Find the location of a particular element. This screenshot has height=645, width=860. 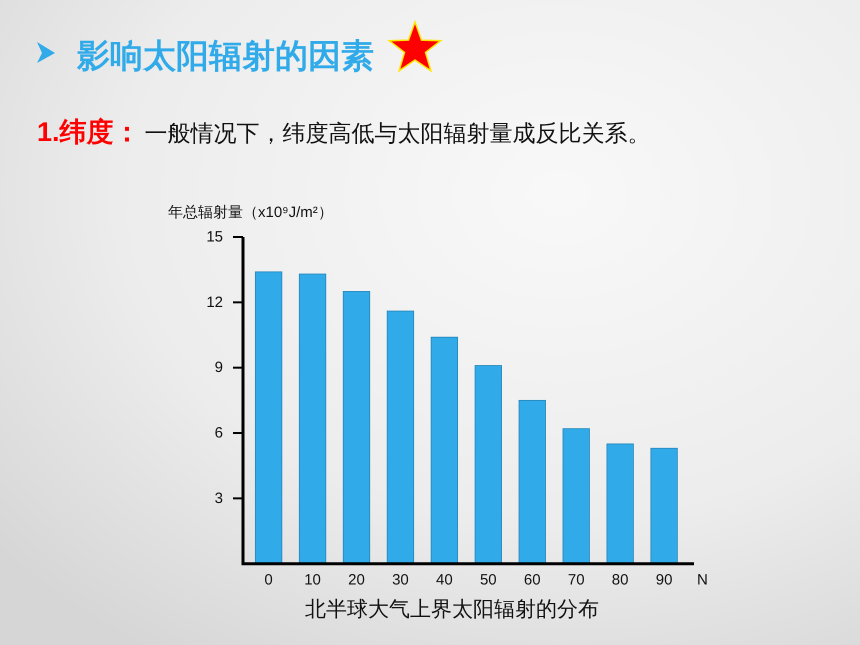

x-tick-label: 20 is located at coordinates (356, 580).